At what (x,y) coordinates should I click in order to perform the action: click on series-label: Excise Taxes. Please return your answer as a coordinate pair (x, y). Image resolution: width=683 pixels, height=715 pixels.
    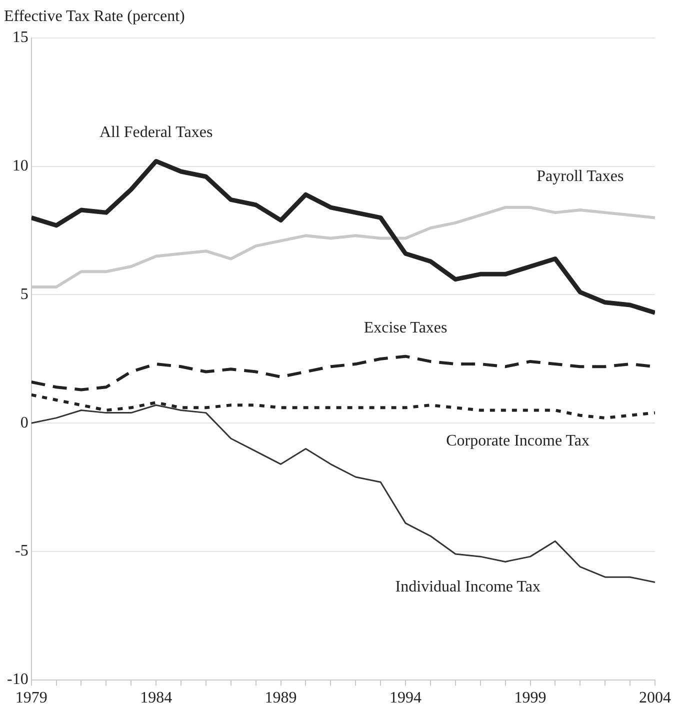
    Looking at the image, I should click on (406, 327).